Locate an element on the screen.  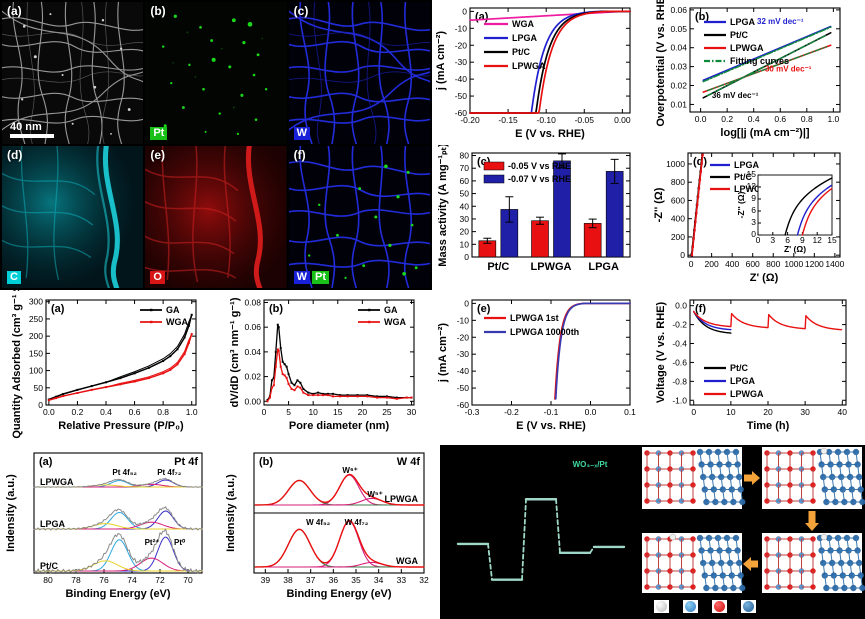
svg-text: -50 is located at coordinates (463, 388).